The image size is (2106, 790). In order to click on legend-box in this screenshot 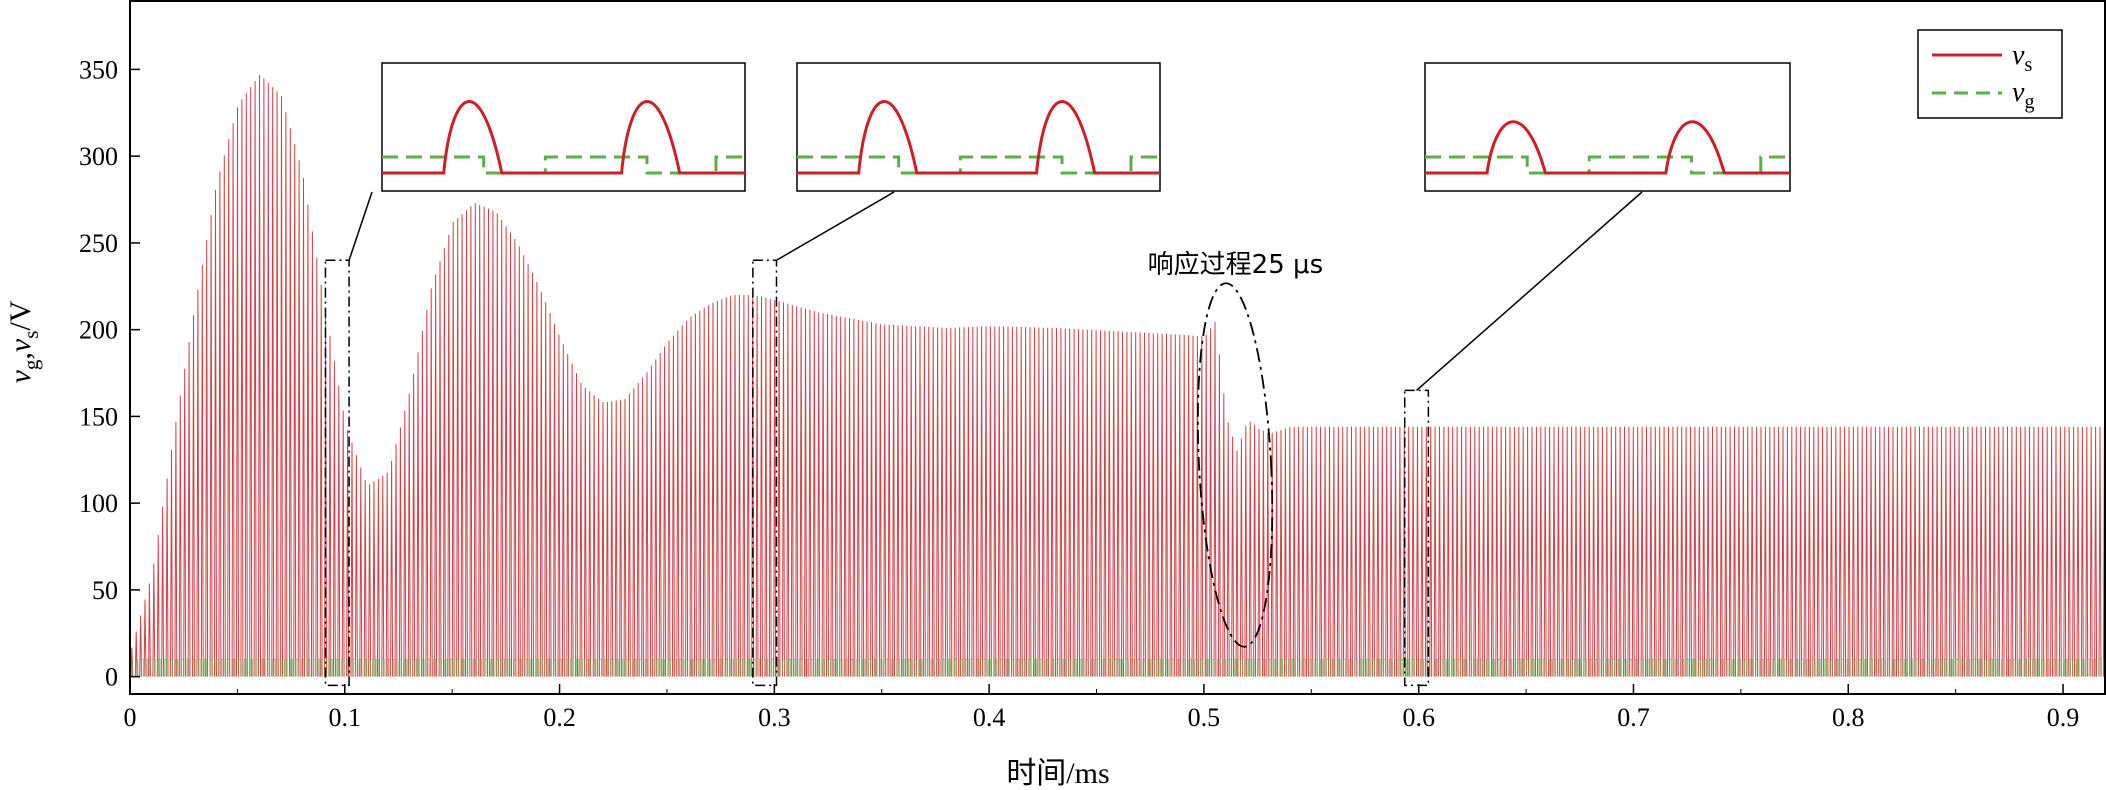, I will do `click(1990, 74)`.